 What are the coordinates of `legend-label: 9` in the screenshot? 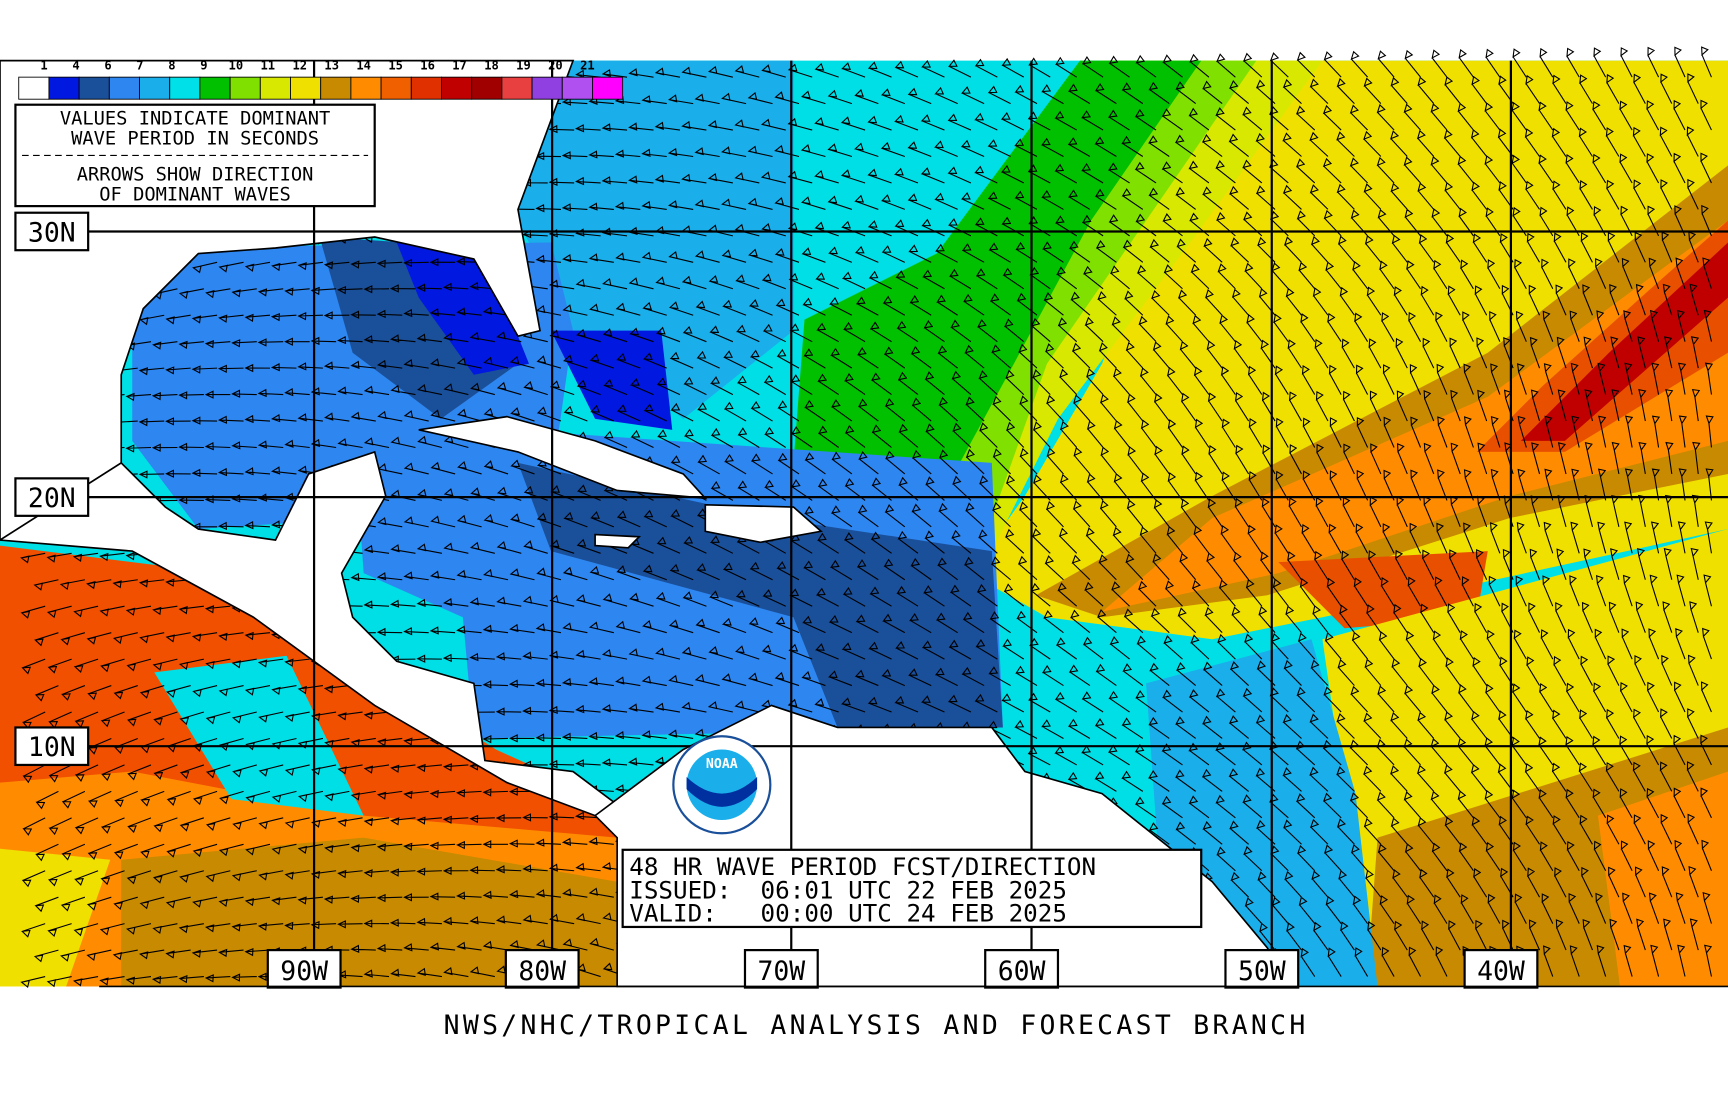 It's located at (203, 65).